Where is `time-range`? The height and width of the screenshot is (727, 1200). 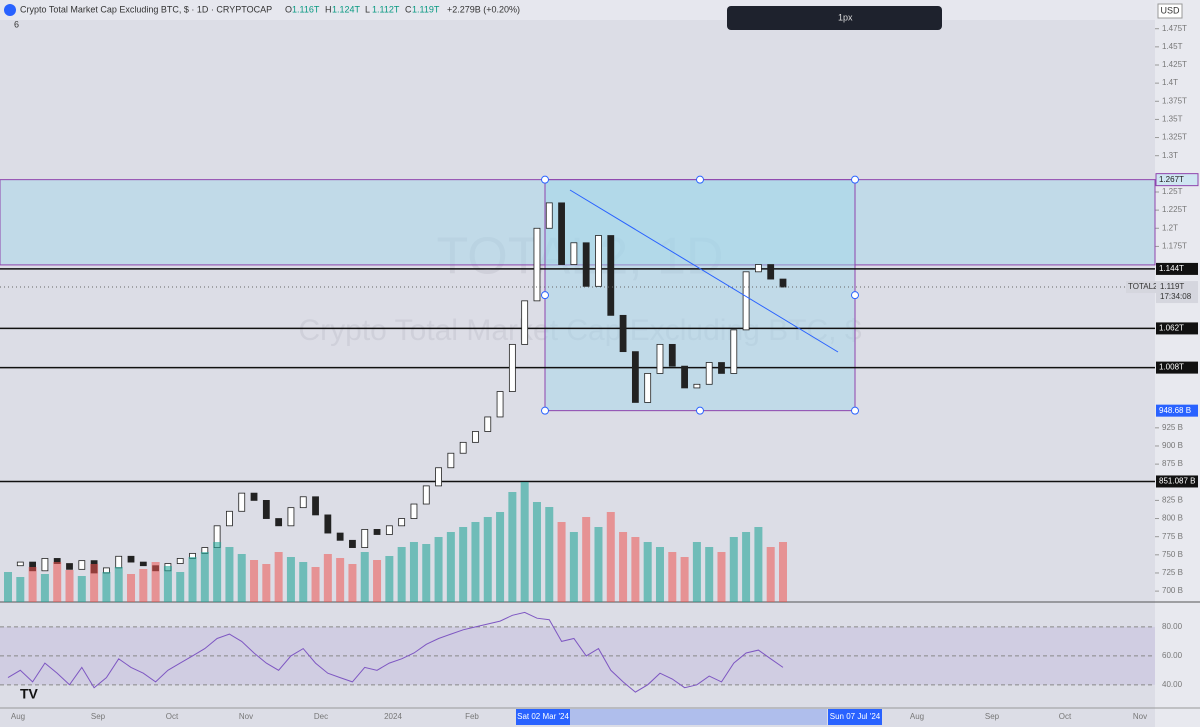
time-range is located at coordinates (698, 717).